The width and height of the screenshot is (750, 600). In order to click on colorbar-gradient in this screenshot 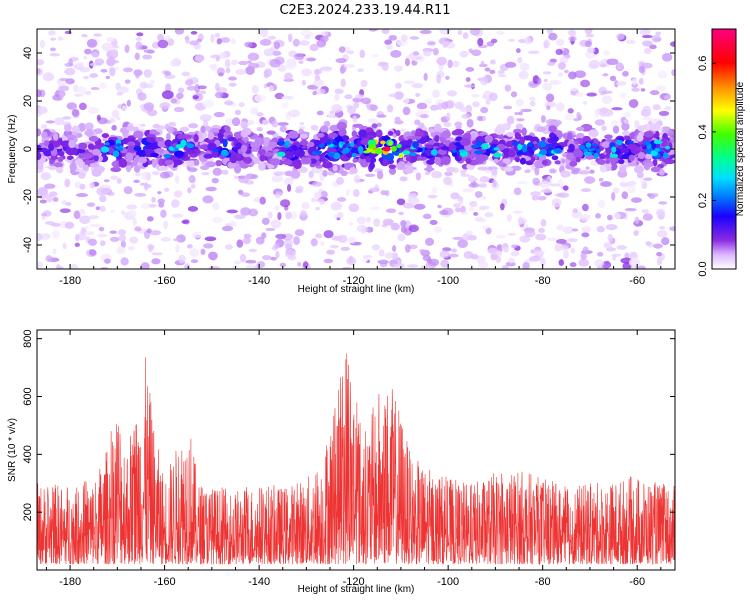, I will do `click(724, 149)`.